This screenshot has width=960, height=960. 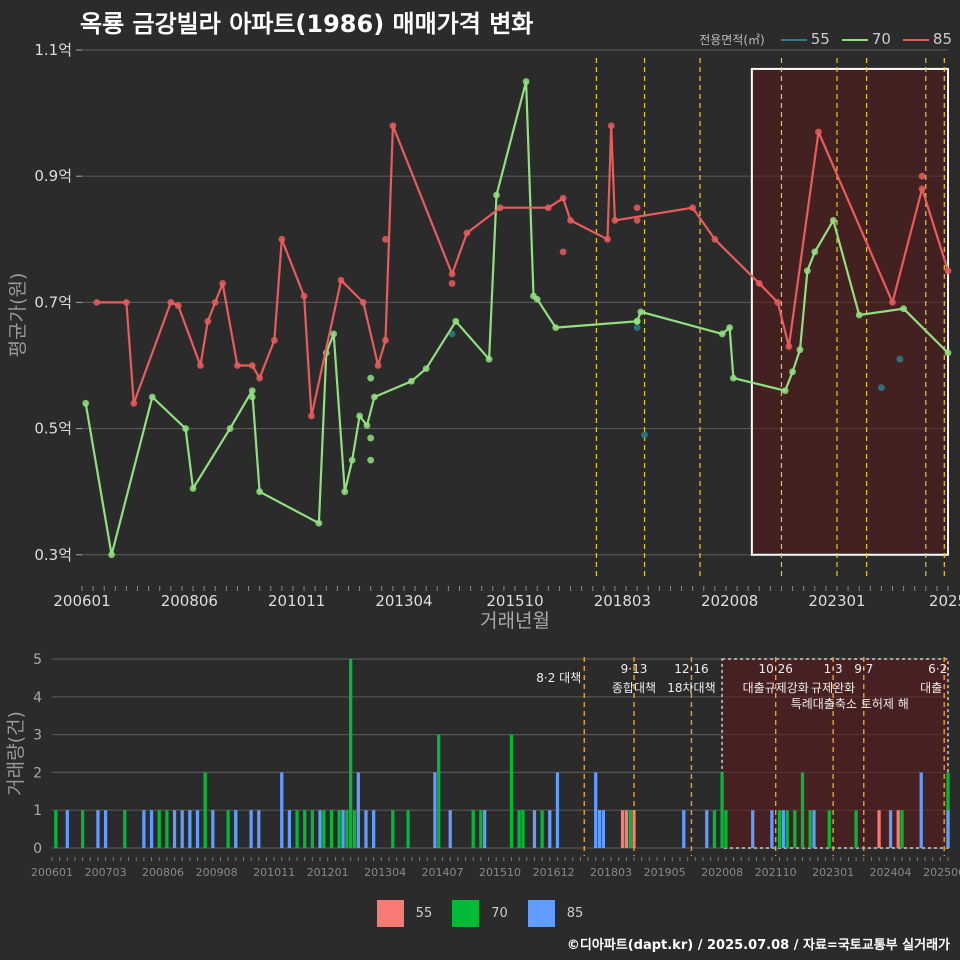 I want to click on policy-label: 10·26, so click(x=776, y=669).